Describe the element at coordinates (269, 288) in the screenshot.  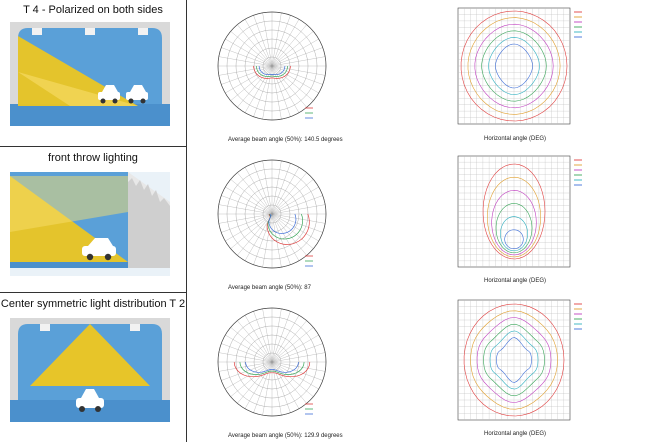
I see `beam-caption-2: Average beam angle (50%): 87` at that location.